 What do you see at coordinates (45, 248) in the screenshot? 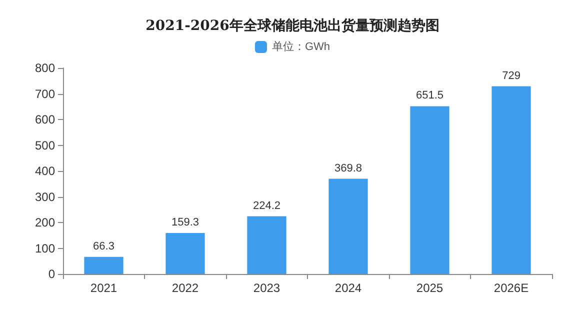
I see `y-tick-label: 100` at bounding box center [45, 248].